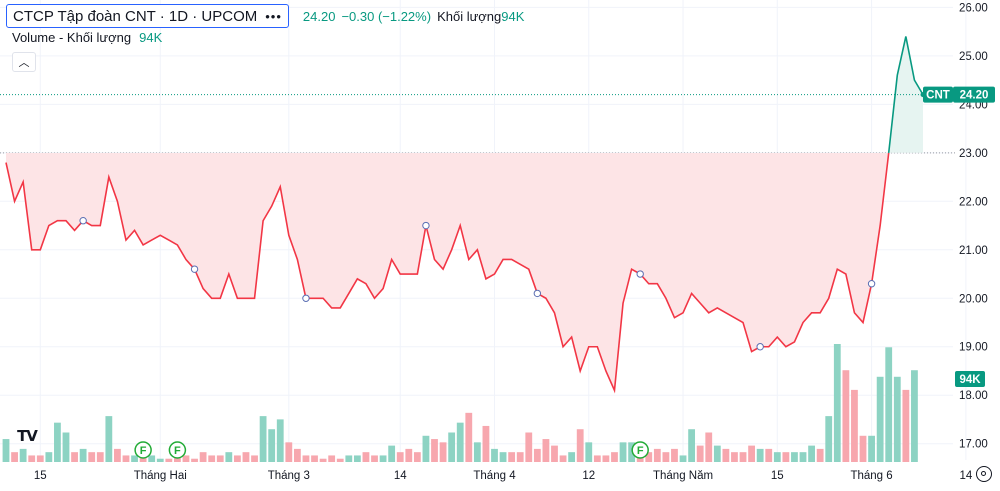 This screenshot has height=491, width=1000. I want to click on symbol-badge, so click(938, 94).